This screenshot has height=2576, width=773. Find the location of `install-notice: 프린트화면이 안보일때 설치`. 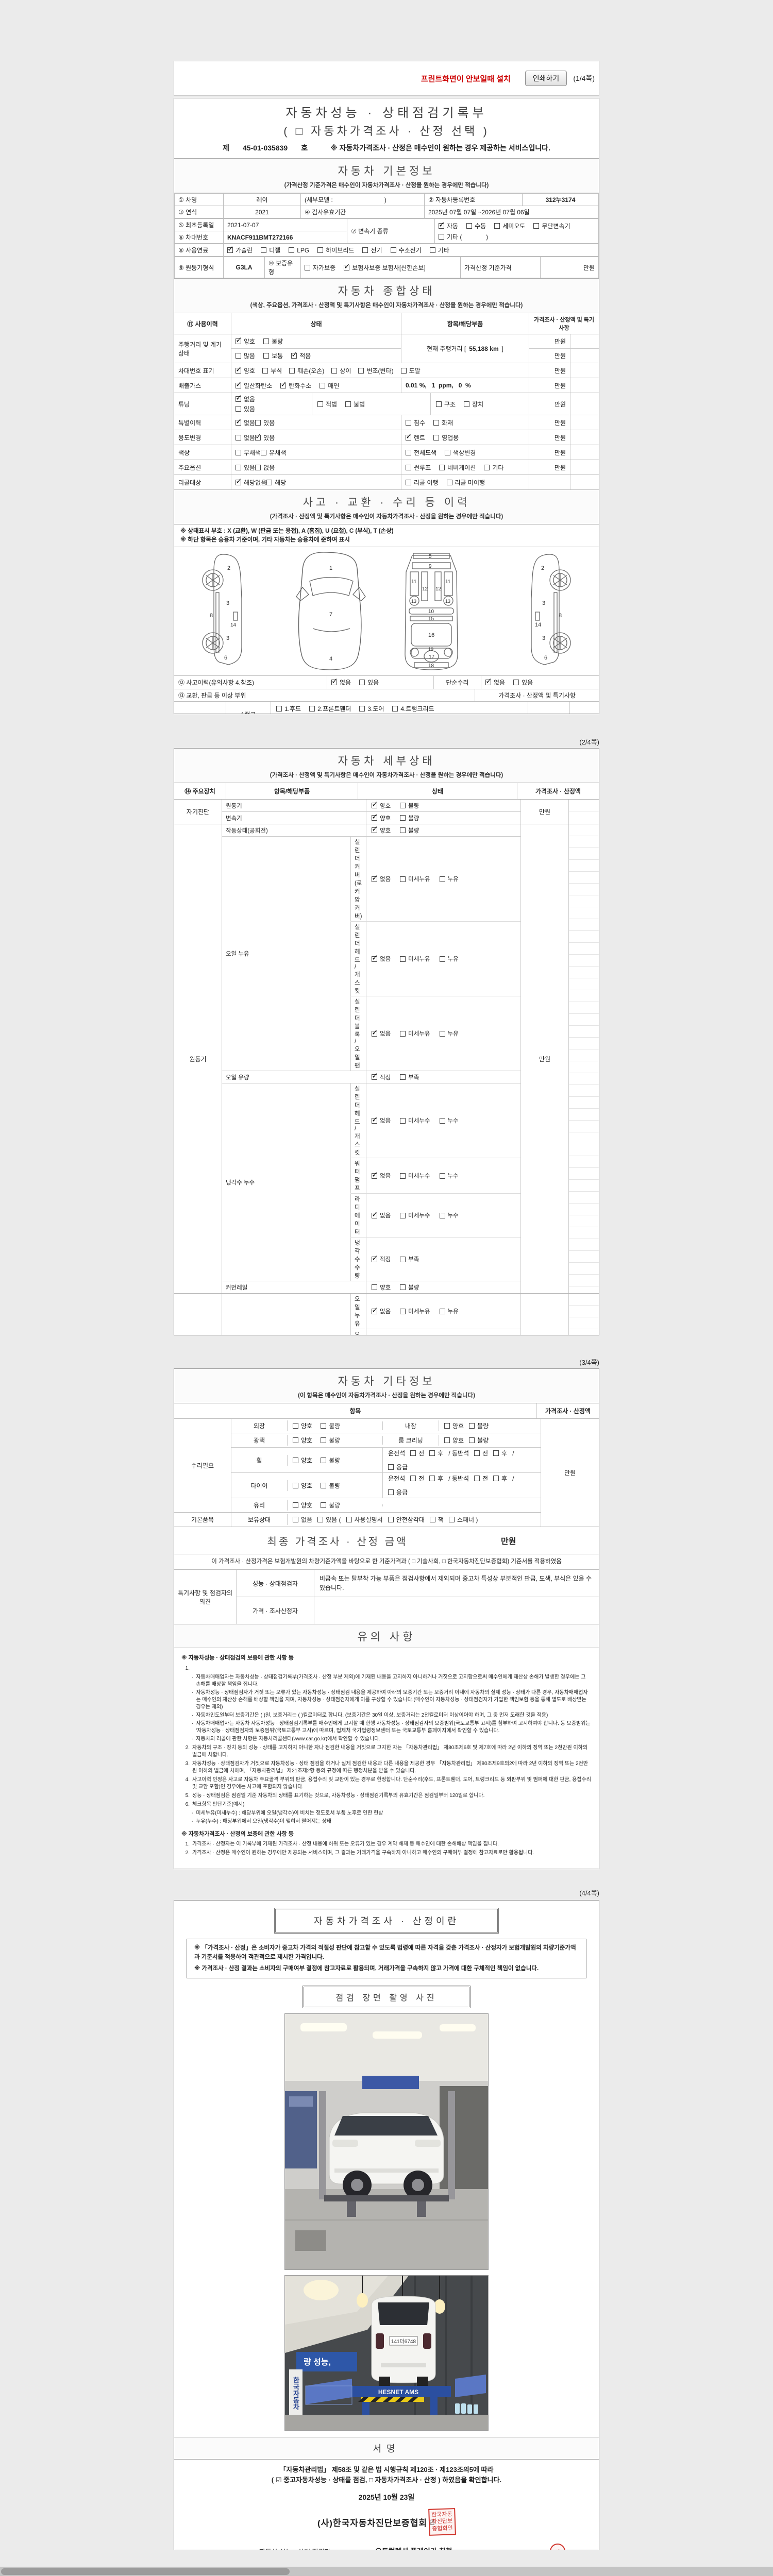

install-notice: 프린트화면이 안보일때 설치 is located at coordinates (466, 79).